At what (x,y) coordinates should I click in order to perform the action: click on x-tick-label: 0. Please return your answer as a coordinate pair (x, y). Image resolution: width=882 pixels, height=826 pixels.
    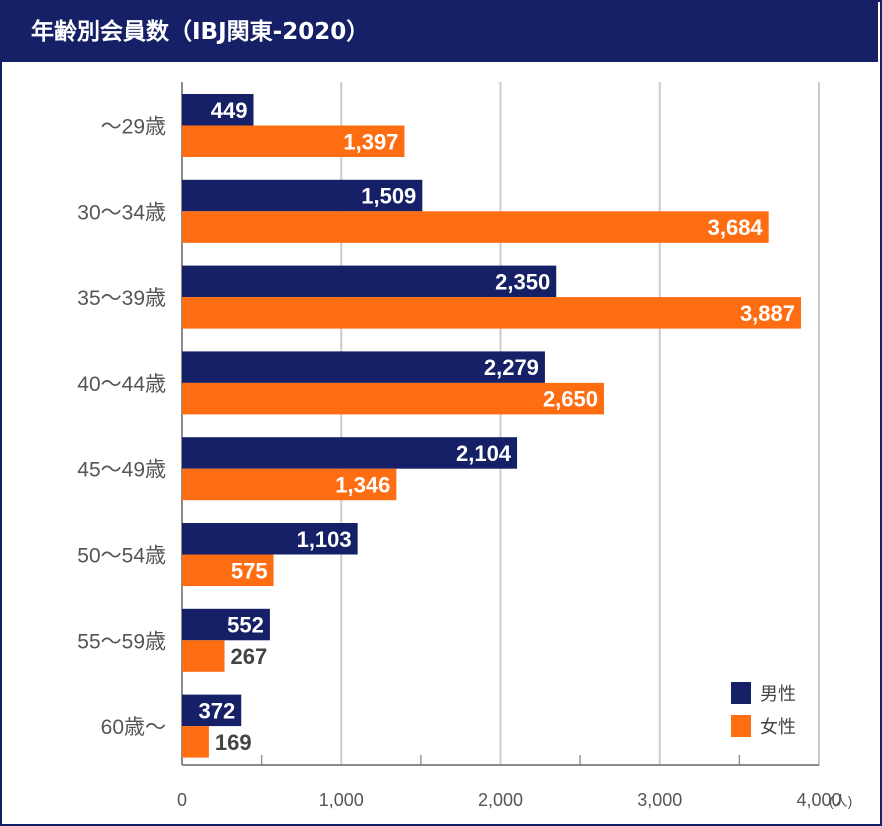
    Looking at the image, I should click on (182, 800).